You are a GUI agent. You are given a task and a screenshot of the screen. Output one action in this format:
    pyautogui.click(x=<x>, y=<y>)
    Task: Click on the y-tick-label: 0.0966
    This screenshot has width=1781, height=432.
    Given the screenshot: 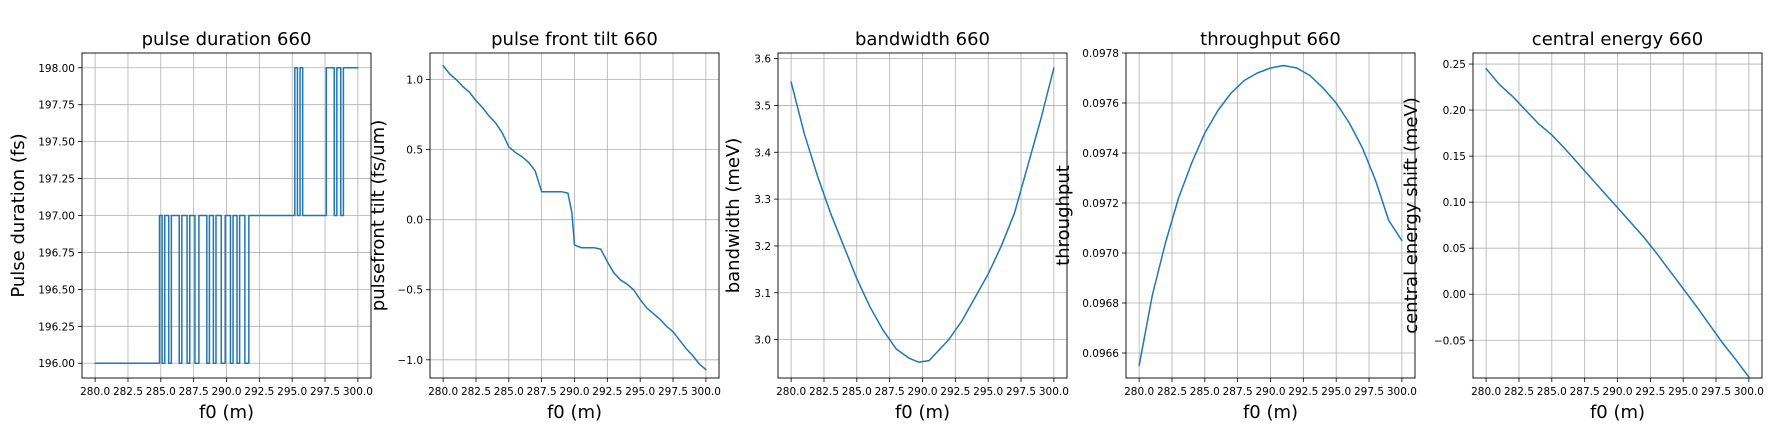 What is the action you would take?
    pyautogui.click(x=1100, y=354)
    